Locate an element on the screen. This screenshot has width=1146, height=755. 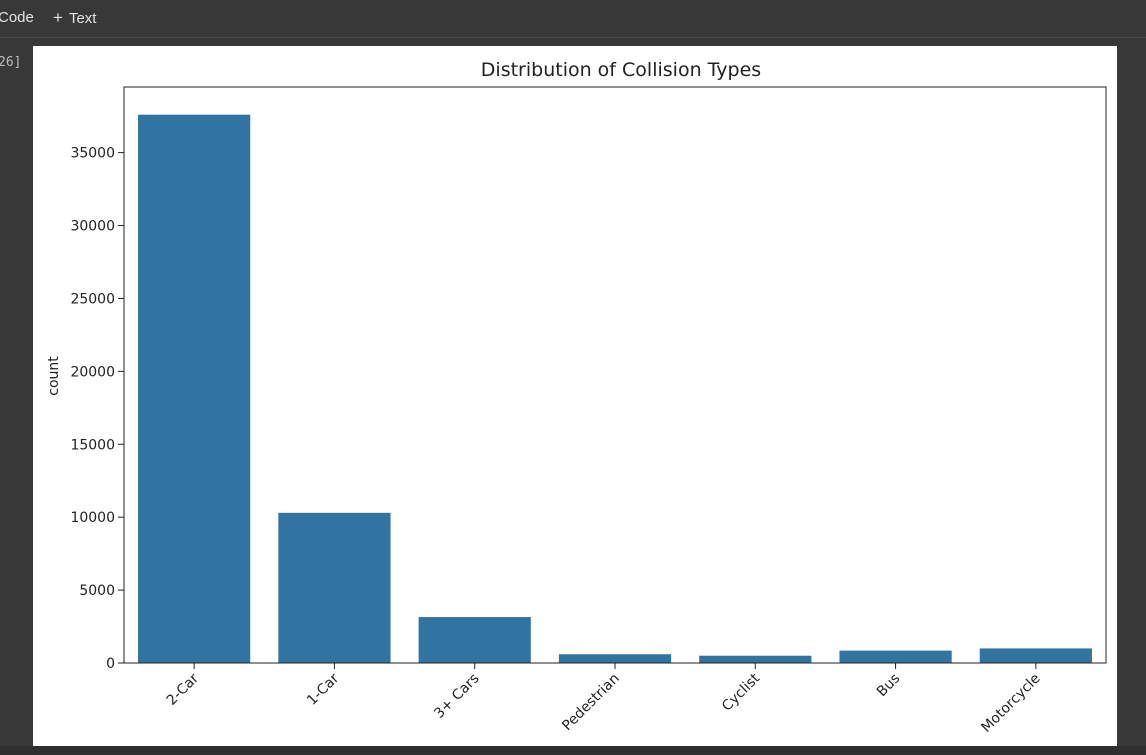
add-code-label: Code is located at coordinates (17, 17).